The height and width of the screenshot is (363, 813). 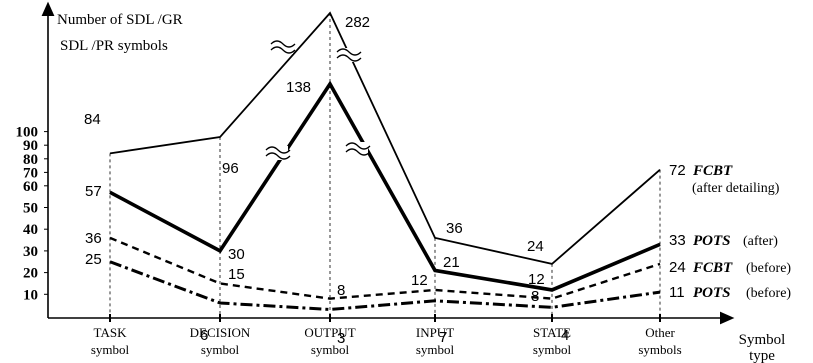 What do you see at coordinates (677, 240) in the screenshot?
I see `data-label: 33` at bounding box center [677, 240].